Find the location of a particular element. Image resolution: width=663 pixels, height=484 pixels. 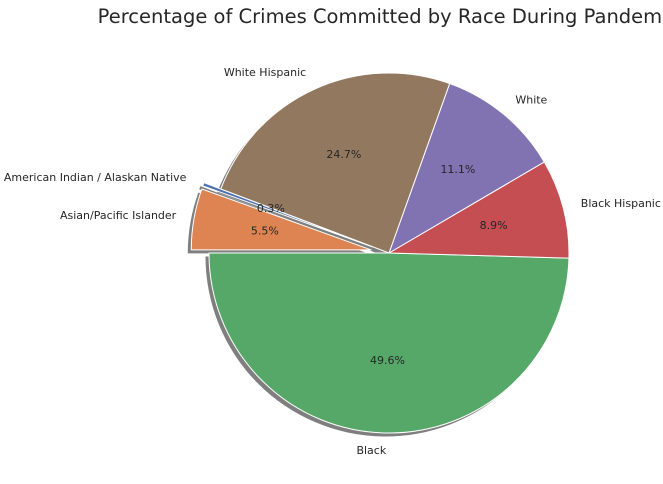

slice-white is located at coordinates (466, 168).